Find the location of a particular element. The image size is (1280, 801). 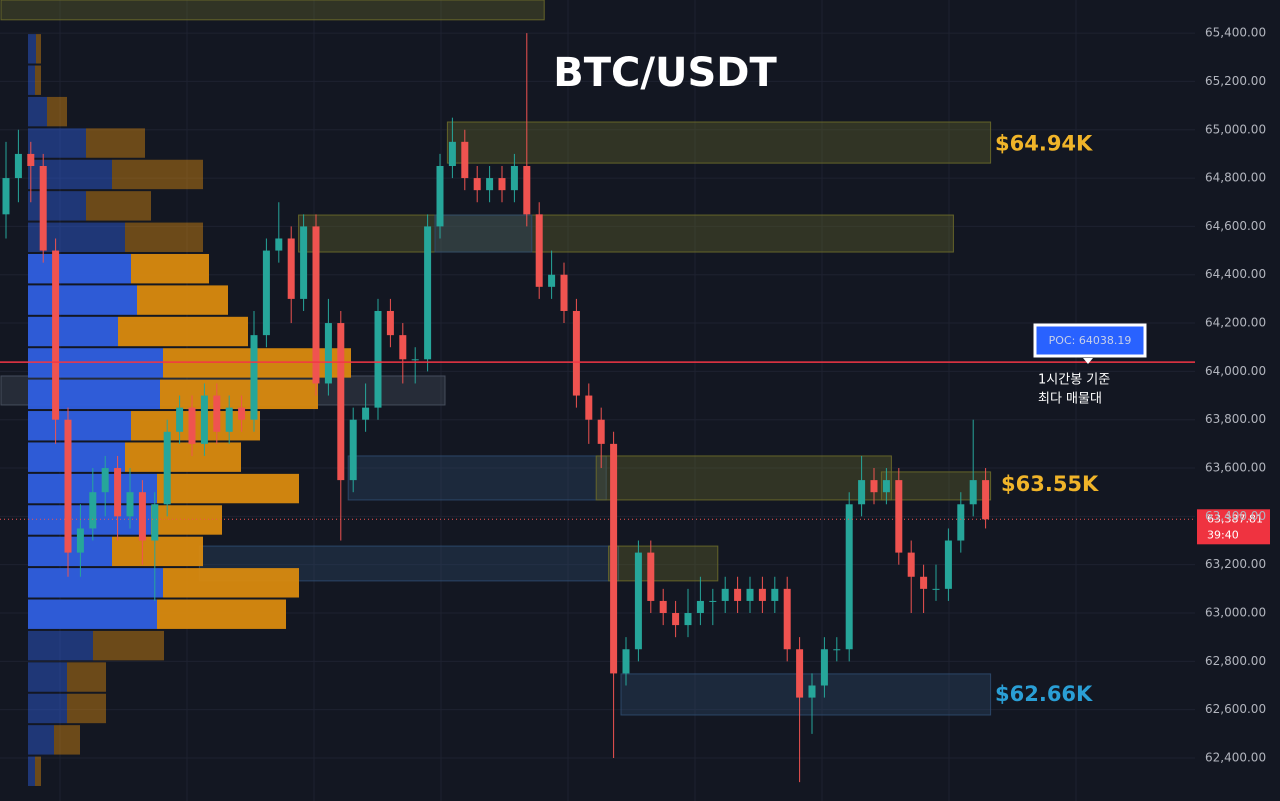

poc-label: POC: 64038.19 is located at coordinates (1090, 340).